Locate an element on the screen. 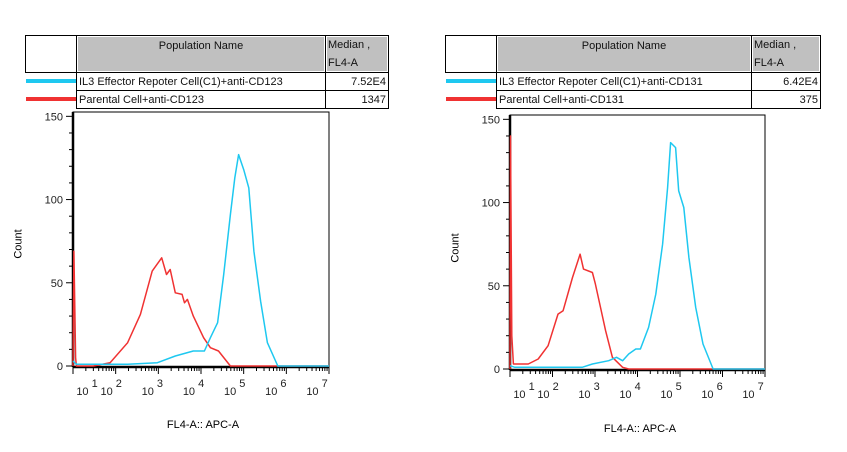  legend-row-median: 375 is located at coordinates (786, 99).